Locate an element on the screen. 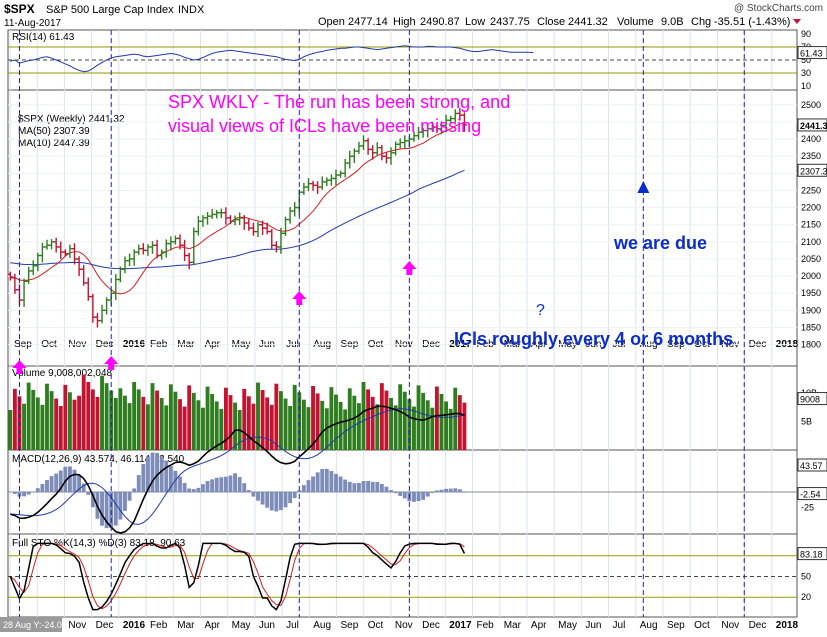  bottom-month-label: Jul is located at coordinates (619, 625).